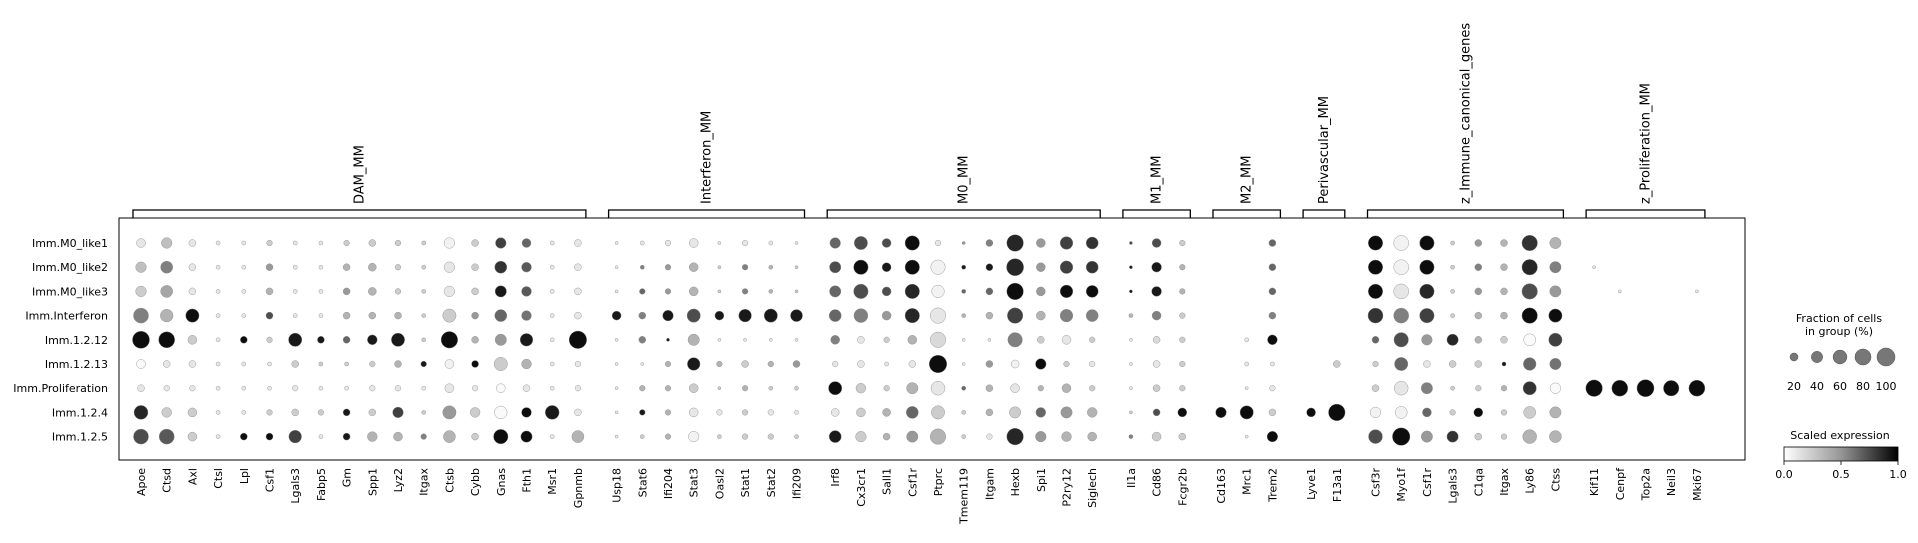 The width and height of the screenshot is (1918, 543). I want to click on row-label: Imm.M0_like1, so click(70, 243).